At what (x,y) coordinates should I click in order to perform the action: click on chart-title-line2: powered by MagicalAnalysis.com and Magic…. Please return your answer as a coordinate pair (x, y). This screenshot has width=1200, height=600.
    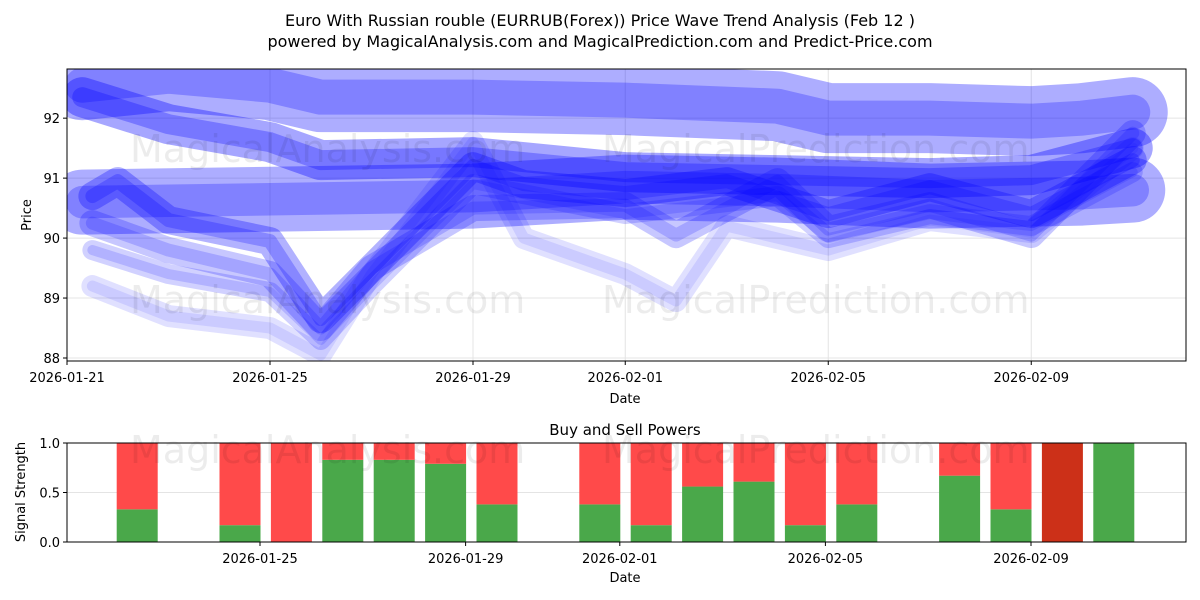
    Looking at the image, I should click on (599, 41).